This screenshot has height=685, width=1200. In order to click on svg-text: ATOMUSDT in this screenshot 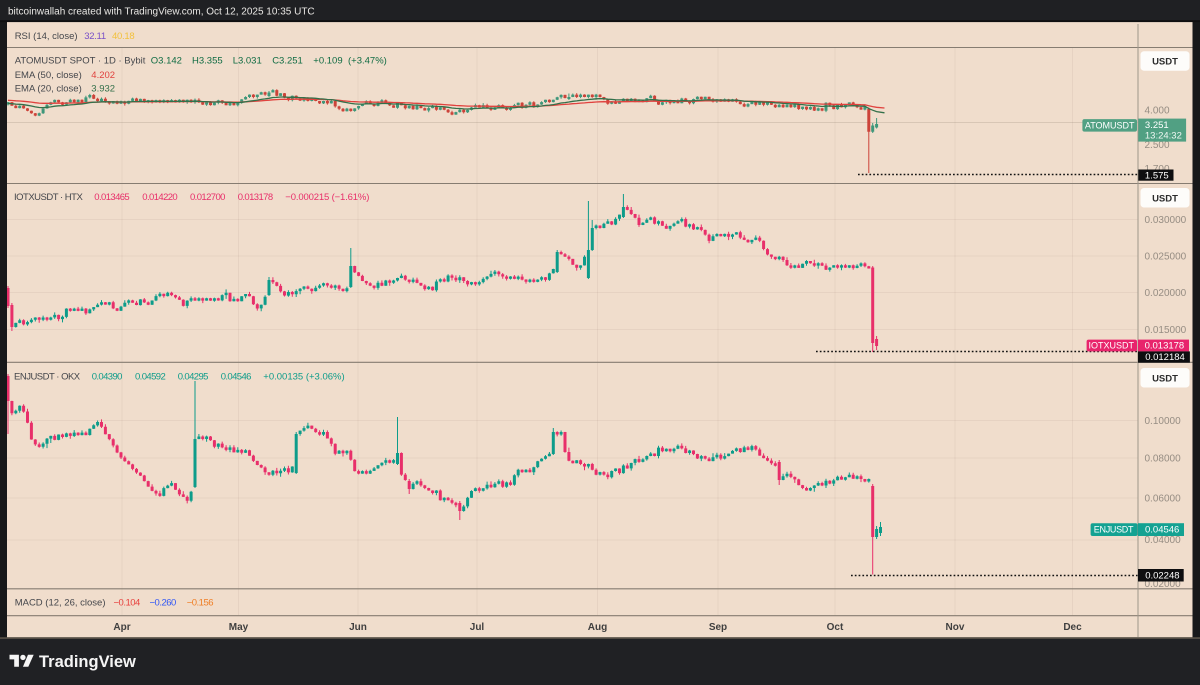, I will do `click(1110, 125)`.